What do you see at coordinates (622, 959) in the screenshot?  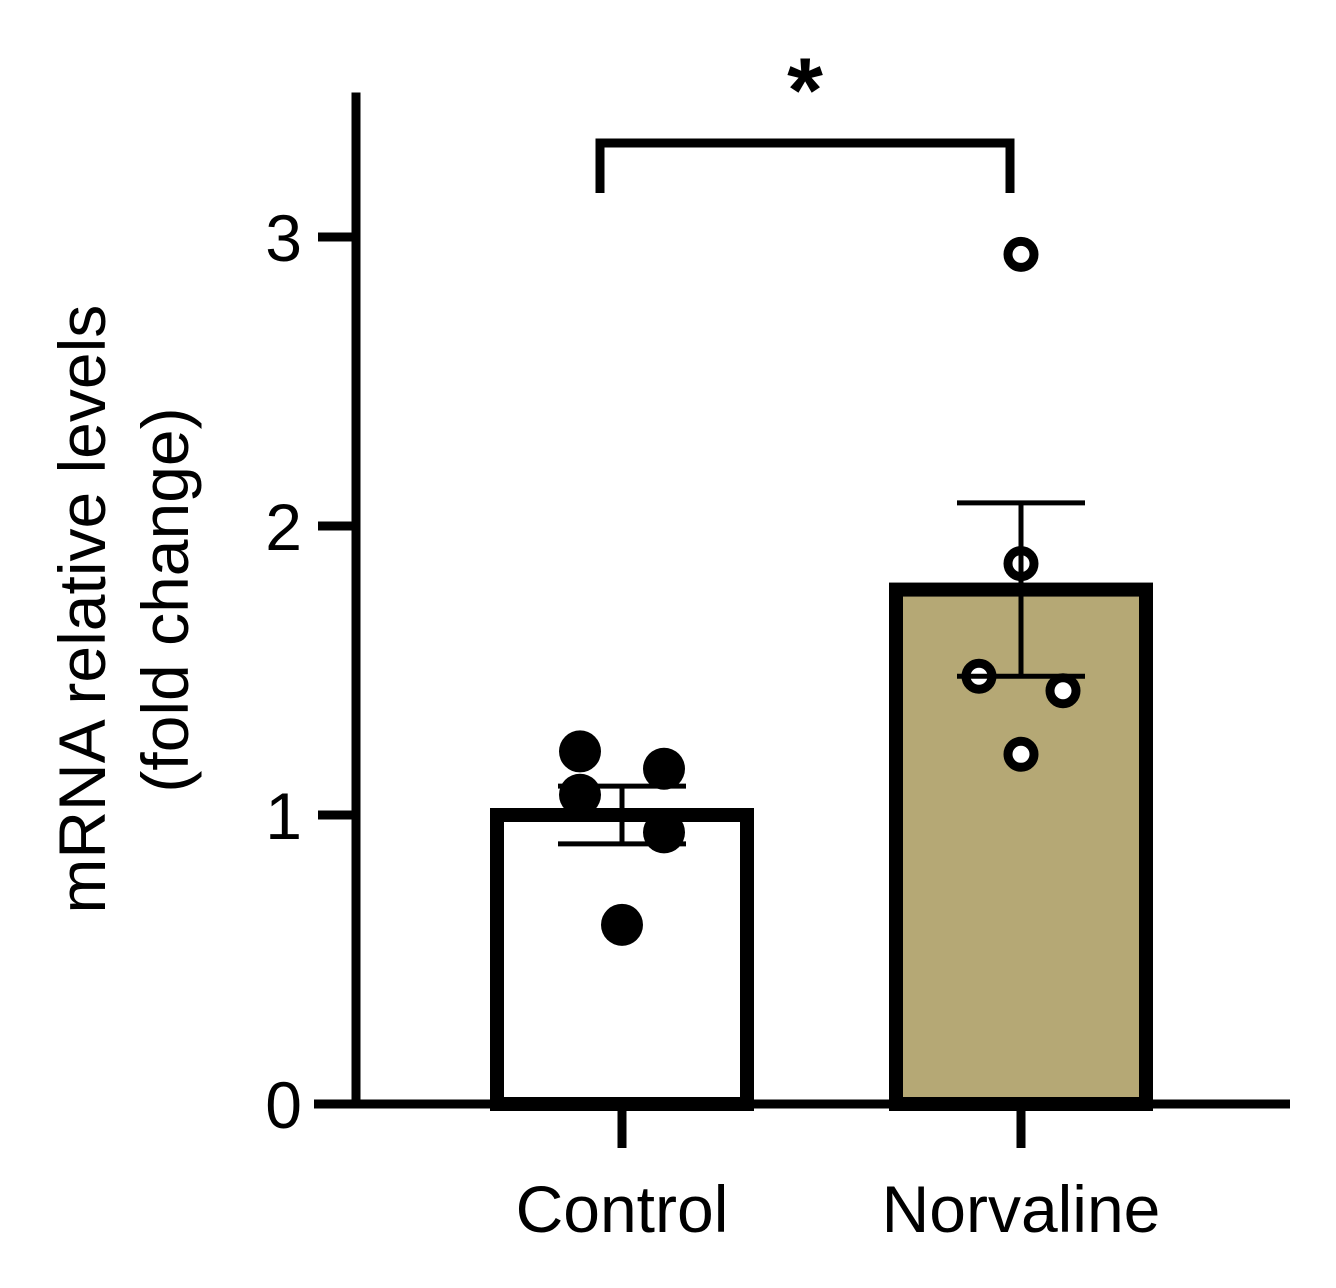 I see `bar-control` at bounding box center [622, 959].